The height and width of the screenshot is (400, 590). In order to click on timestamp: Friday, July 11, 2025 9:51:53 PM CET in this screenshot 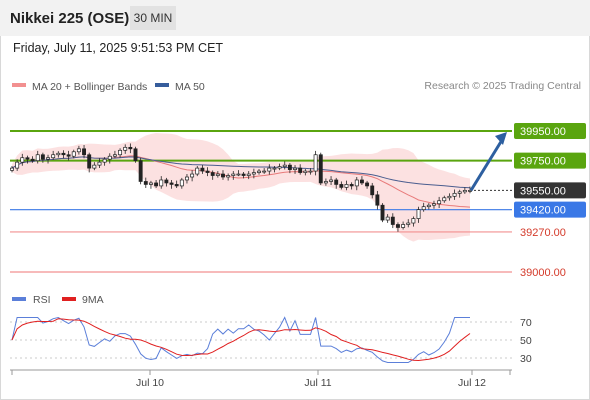, I will do `click(118, 48)`.